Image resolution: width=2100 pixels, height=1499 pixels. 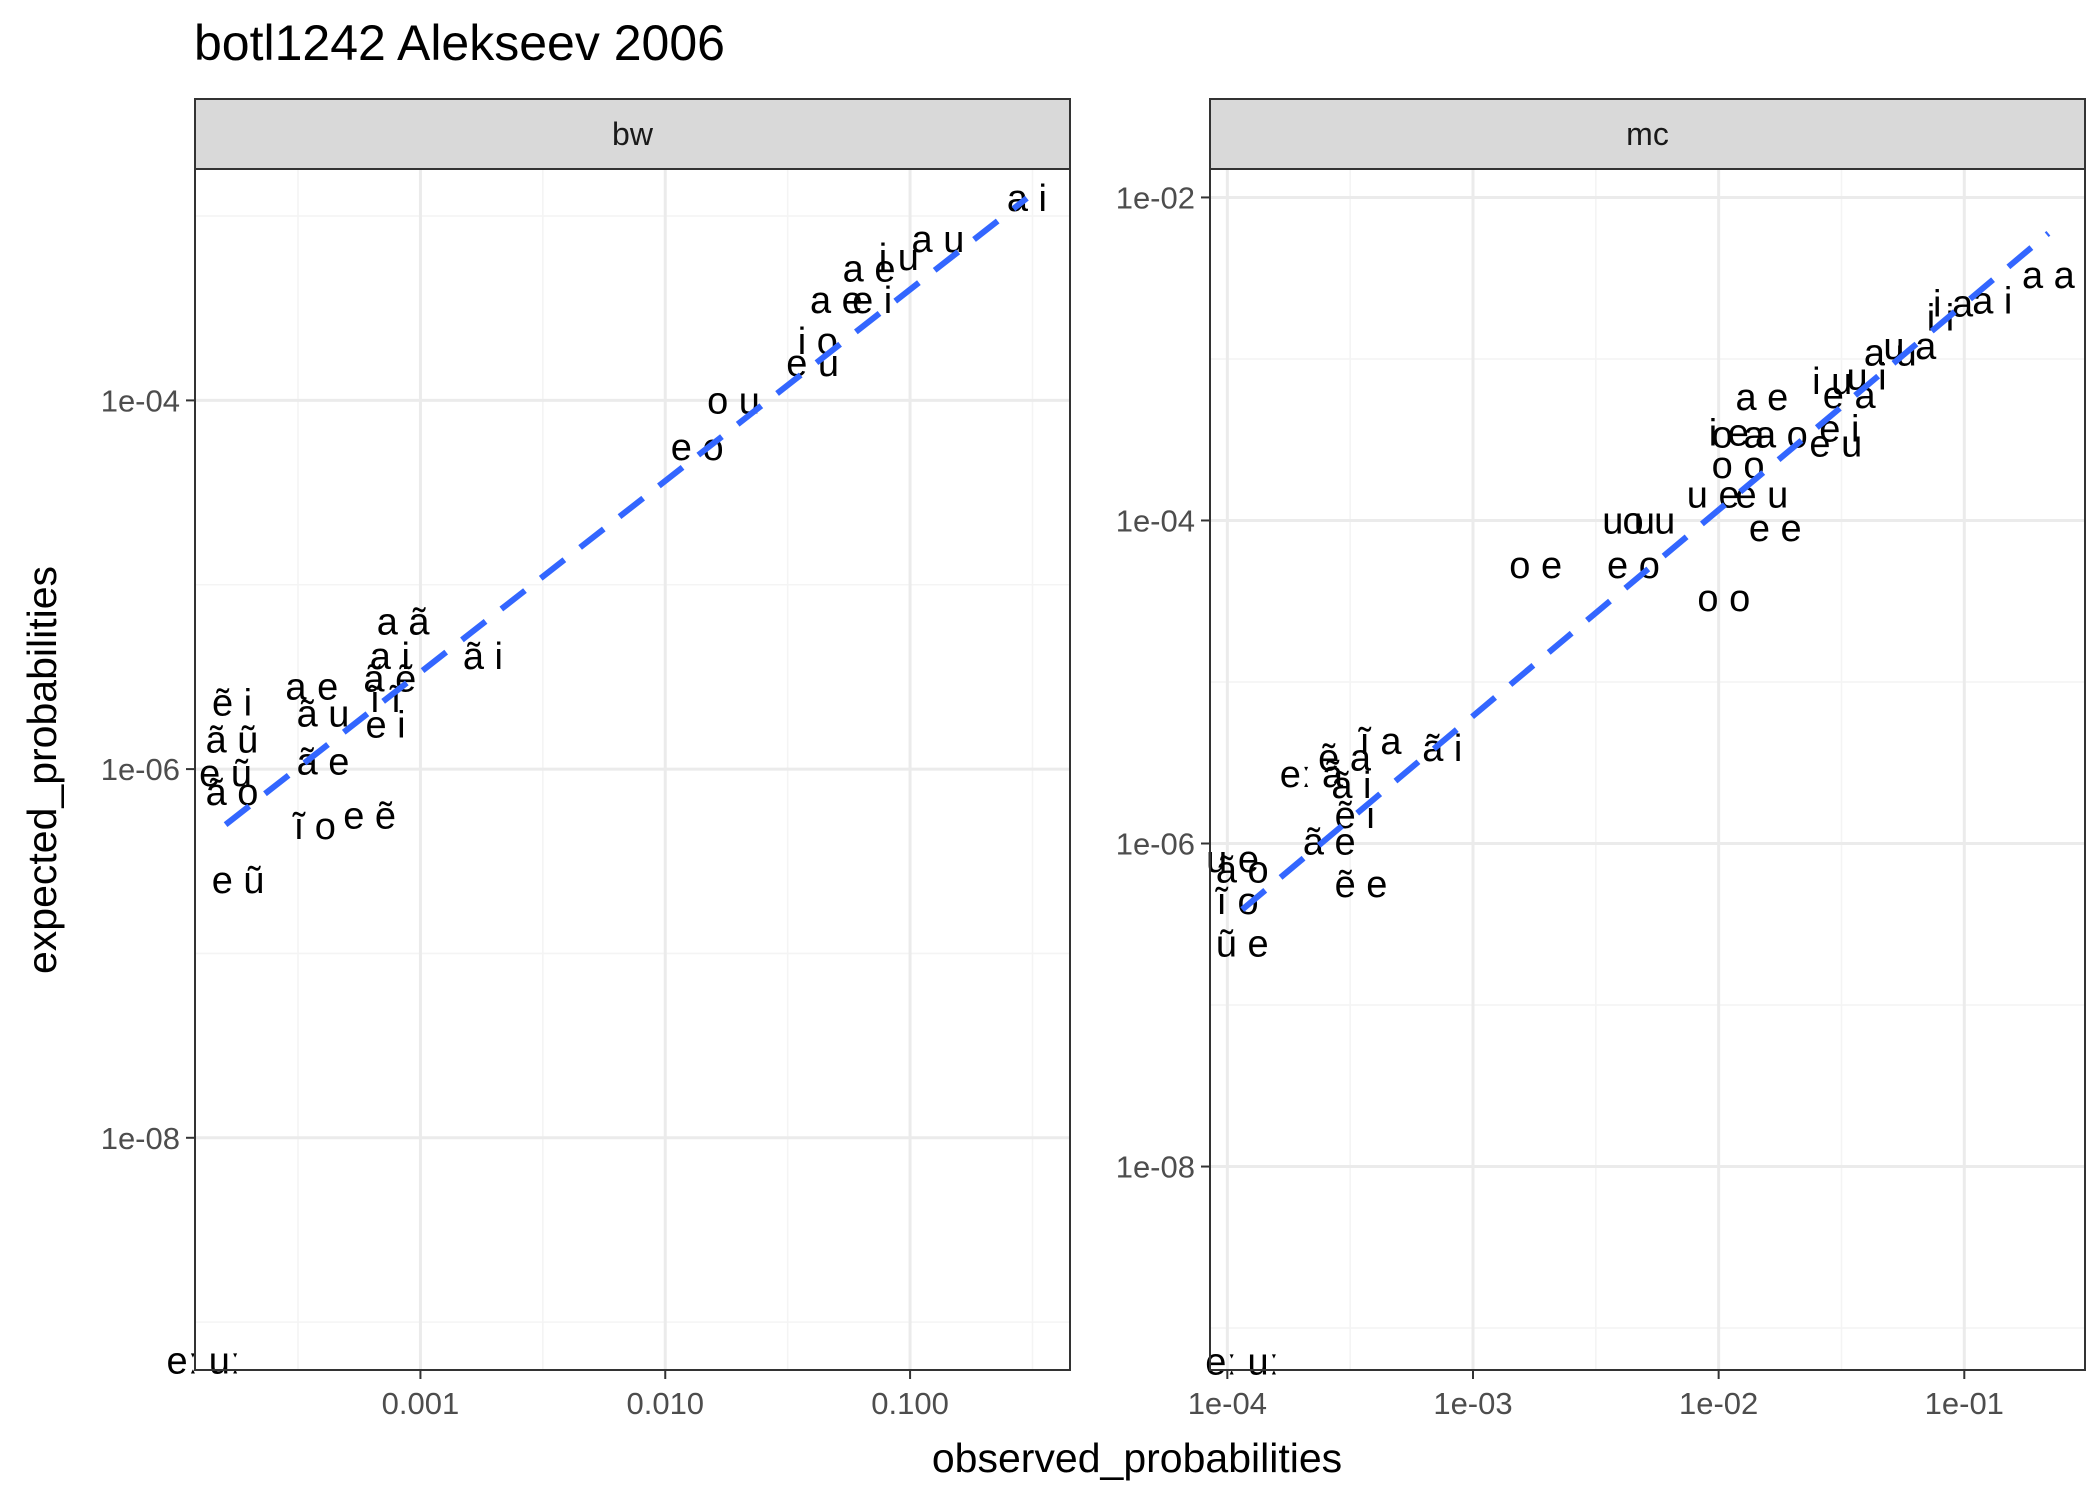 I want to click on x-tick-label: 1e-02, so click(x=1718, y=1403).